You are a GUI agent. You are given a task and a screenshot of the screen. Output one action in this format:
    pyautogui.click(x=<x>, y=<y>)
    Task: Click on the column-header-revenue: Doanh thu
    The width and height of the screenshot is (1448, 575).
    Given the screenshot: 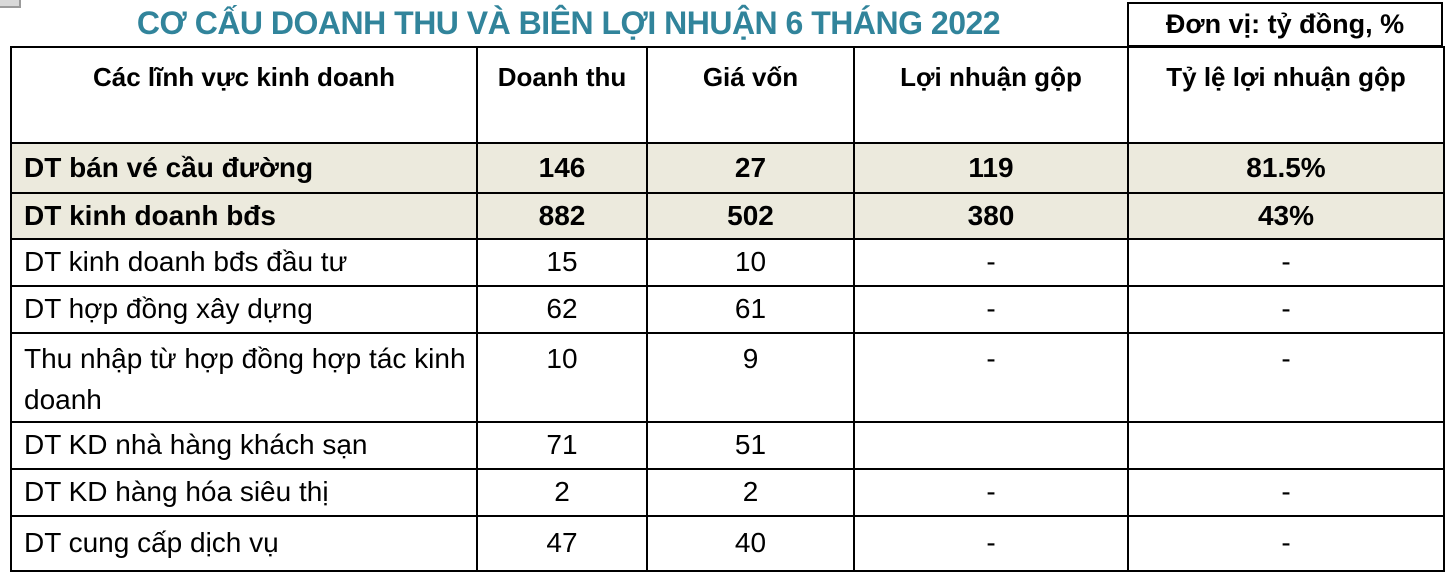 What is the action you would take?
    pyautogui.click(x=562, y=95)
    